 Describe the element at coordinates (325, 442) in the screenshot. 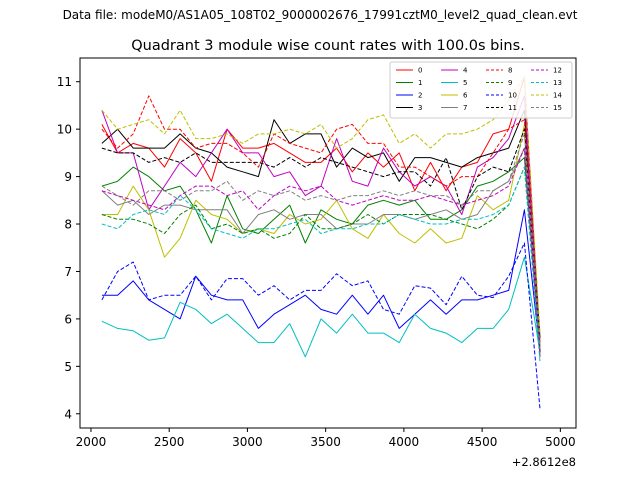

I see `x-tick-label: 3500` at that location.